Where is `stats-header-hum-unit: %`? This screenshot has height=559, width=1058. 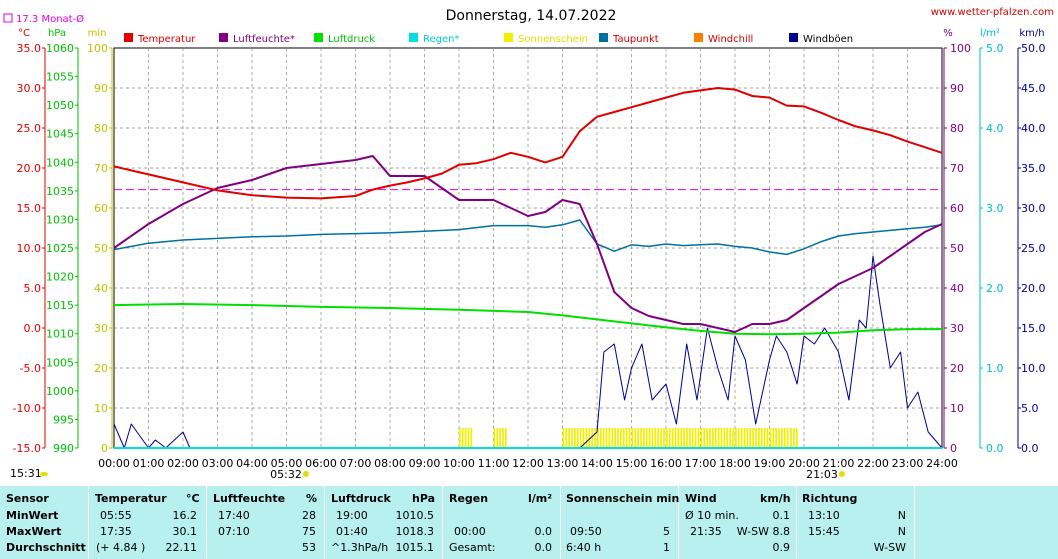 stats-header-hum-unit: % is located at coordinates (312, 498).